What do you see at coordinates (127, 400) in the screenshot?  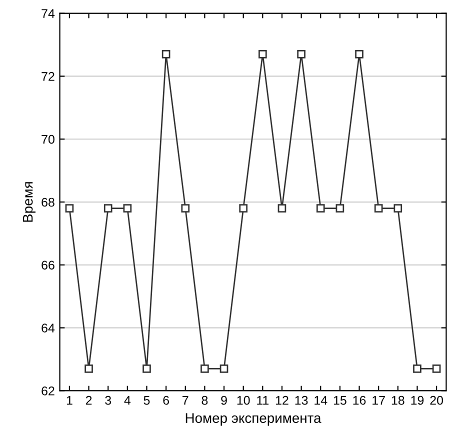 I see `x-tick-label: 4` at bounding box center [127, 400].